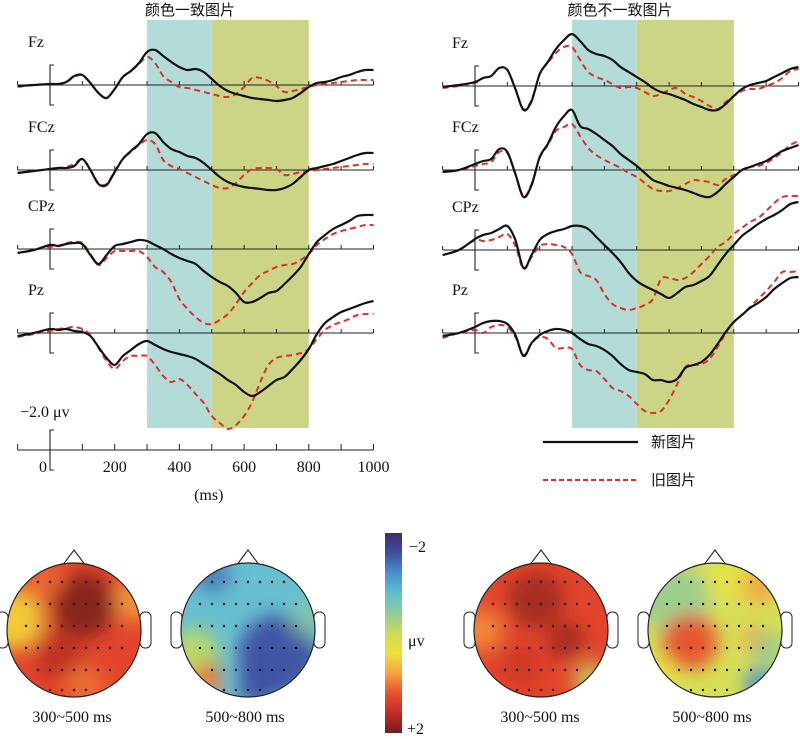 Image resolution: width=800 pixels, height=739 pixels. I want to click on x-tick-label: 600, so click(244, 467).